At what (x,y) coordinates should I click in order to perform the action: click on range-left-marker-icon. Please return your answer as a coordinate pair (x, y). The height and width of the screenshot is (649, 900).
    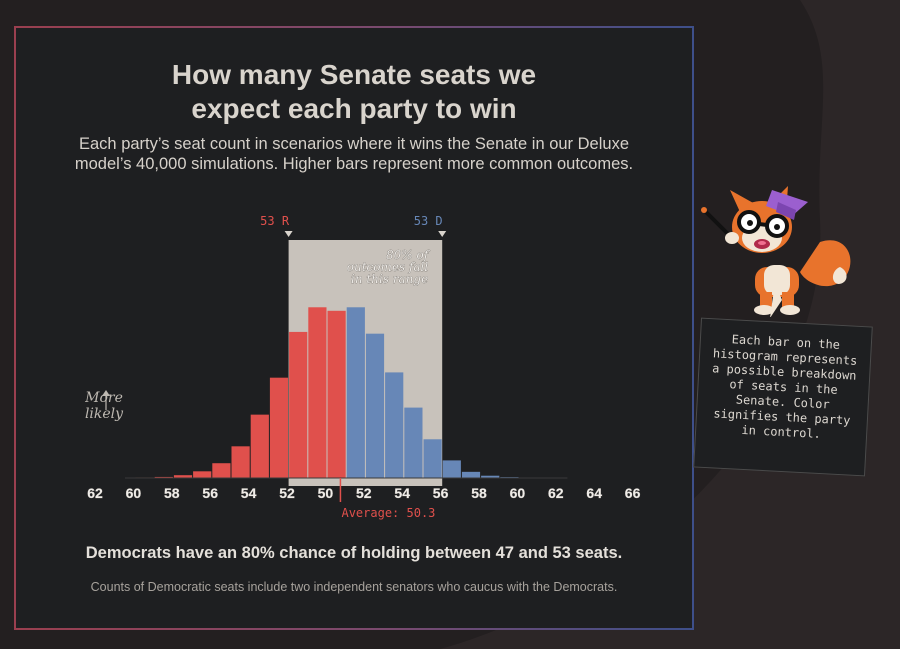
    Looking at the image, I should click on (288, 234).